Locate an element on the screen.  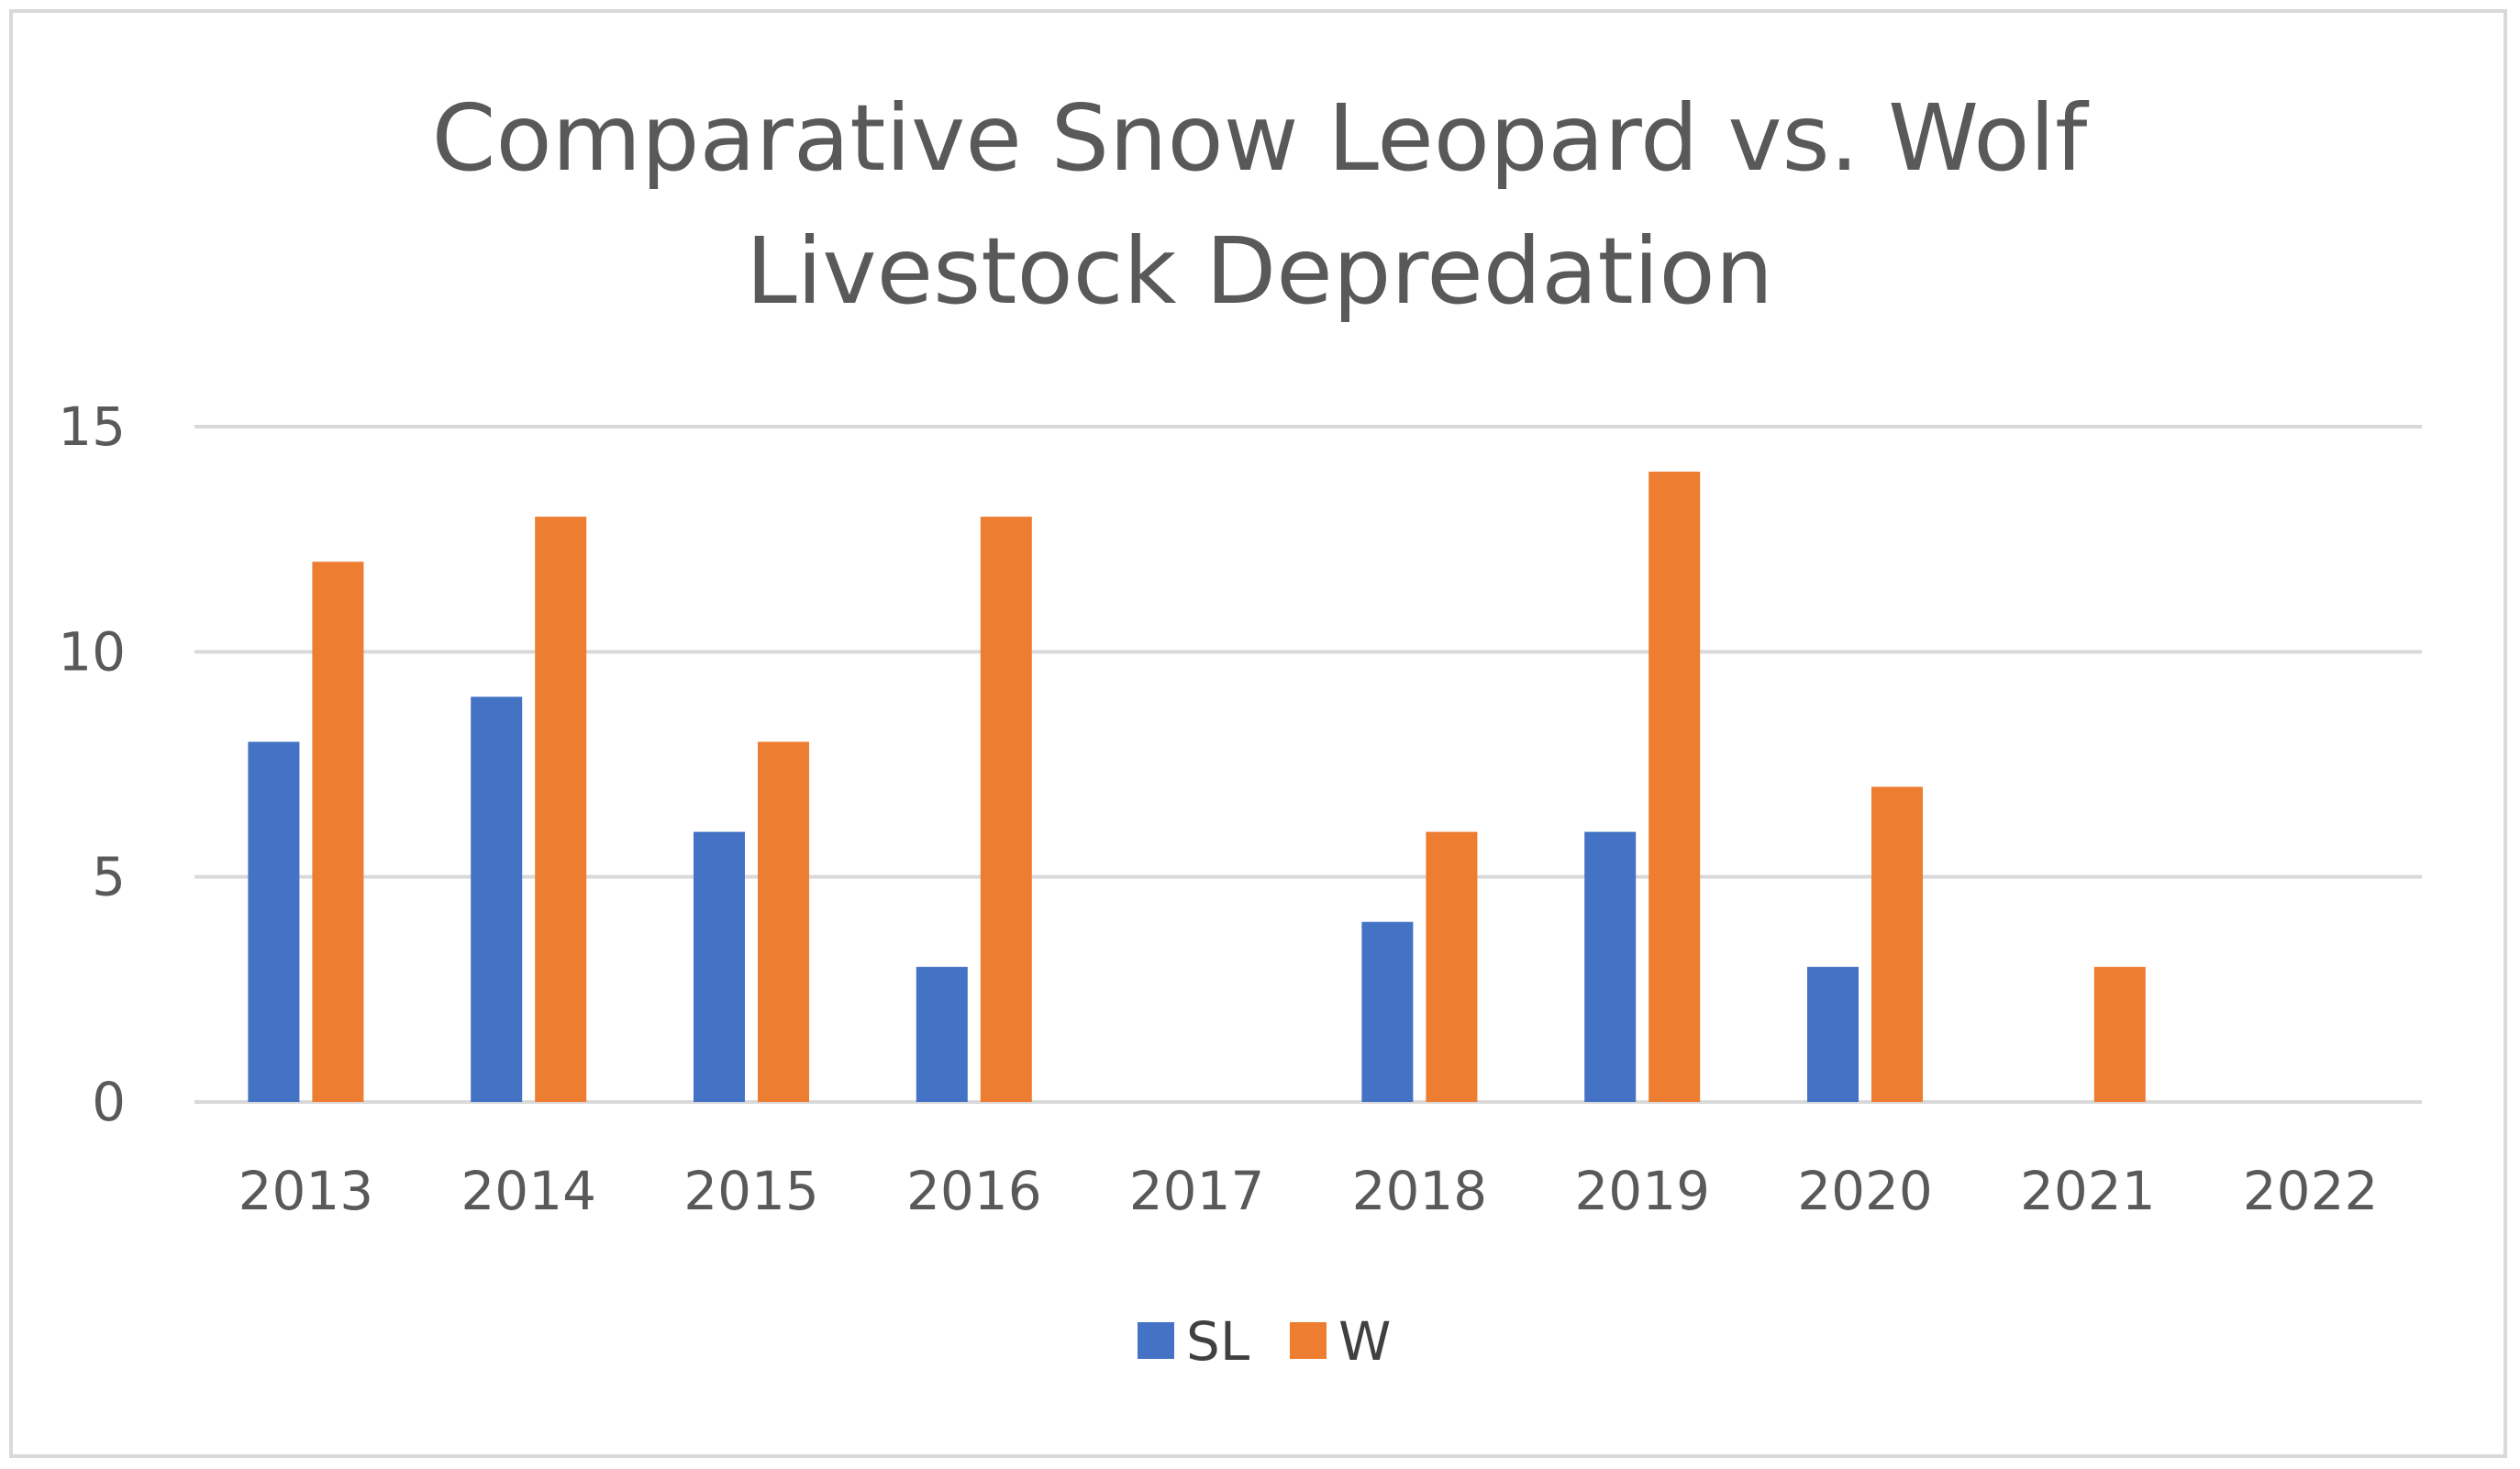
chart-title-line-2: Livestock Depredation is located at coordinates (1259, 271).